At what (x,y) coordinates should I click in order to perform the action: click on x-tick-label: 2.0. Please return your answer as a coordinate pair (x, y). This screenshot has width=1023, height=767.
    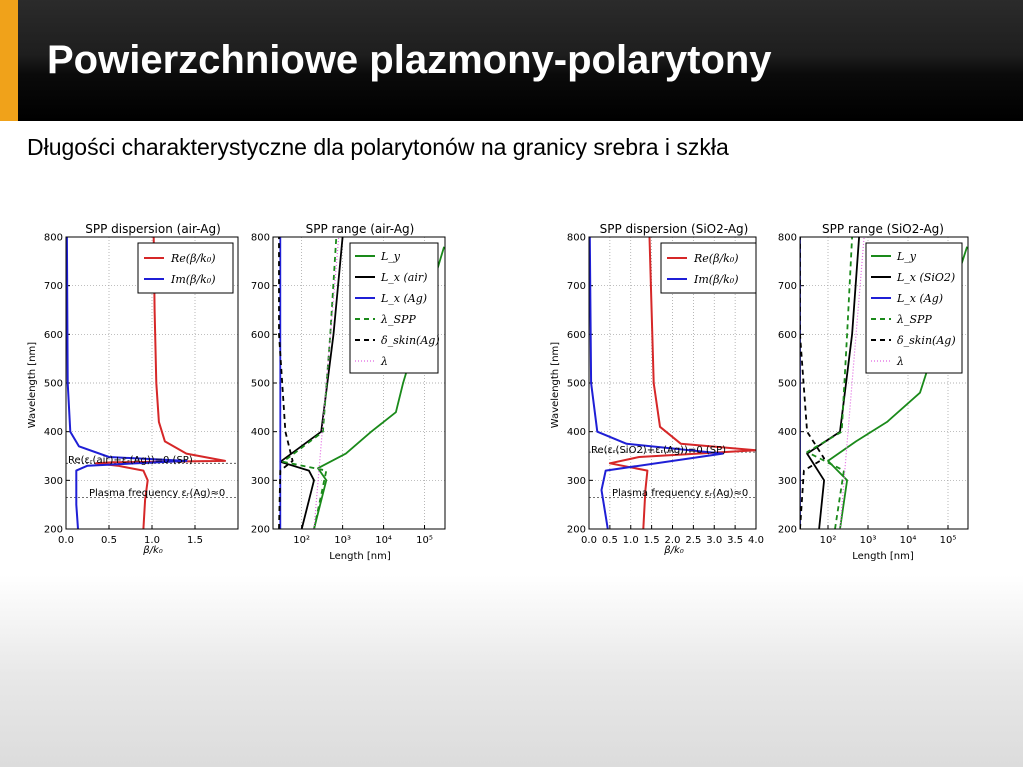
    Looking at the image, I should click on (673, 540).